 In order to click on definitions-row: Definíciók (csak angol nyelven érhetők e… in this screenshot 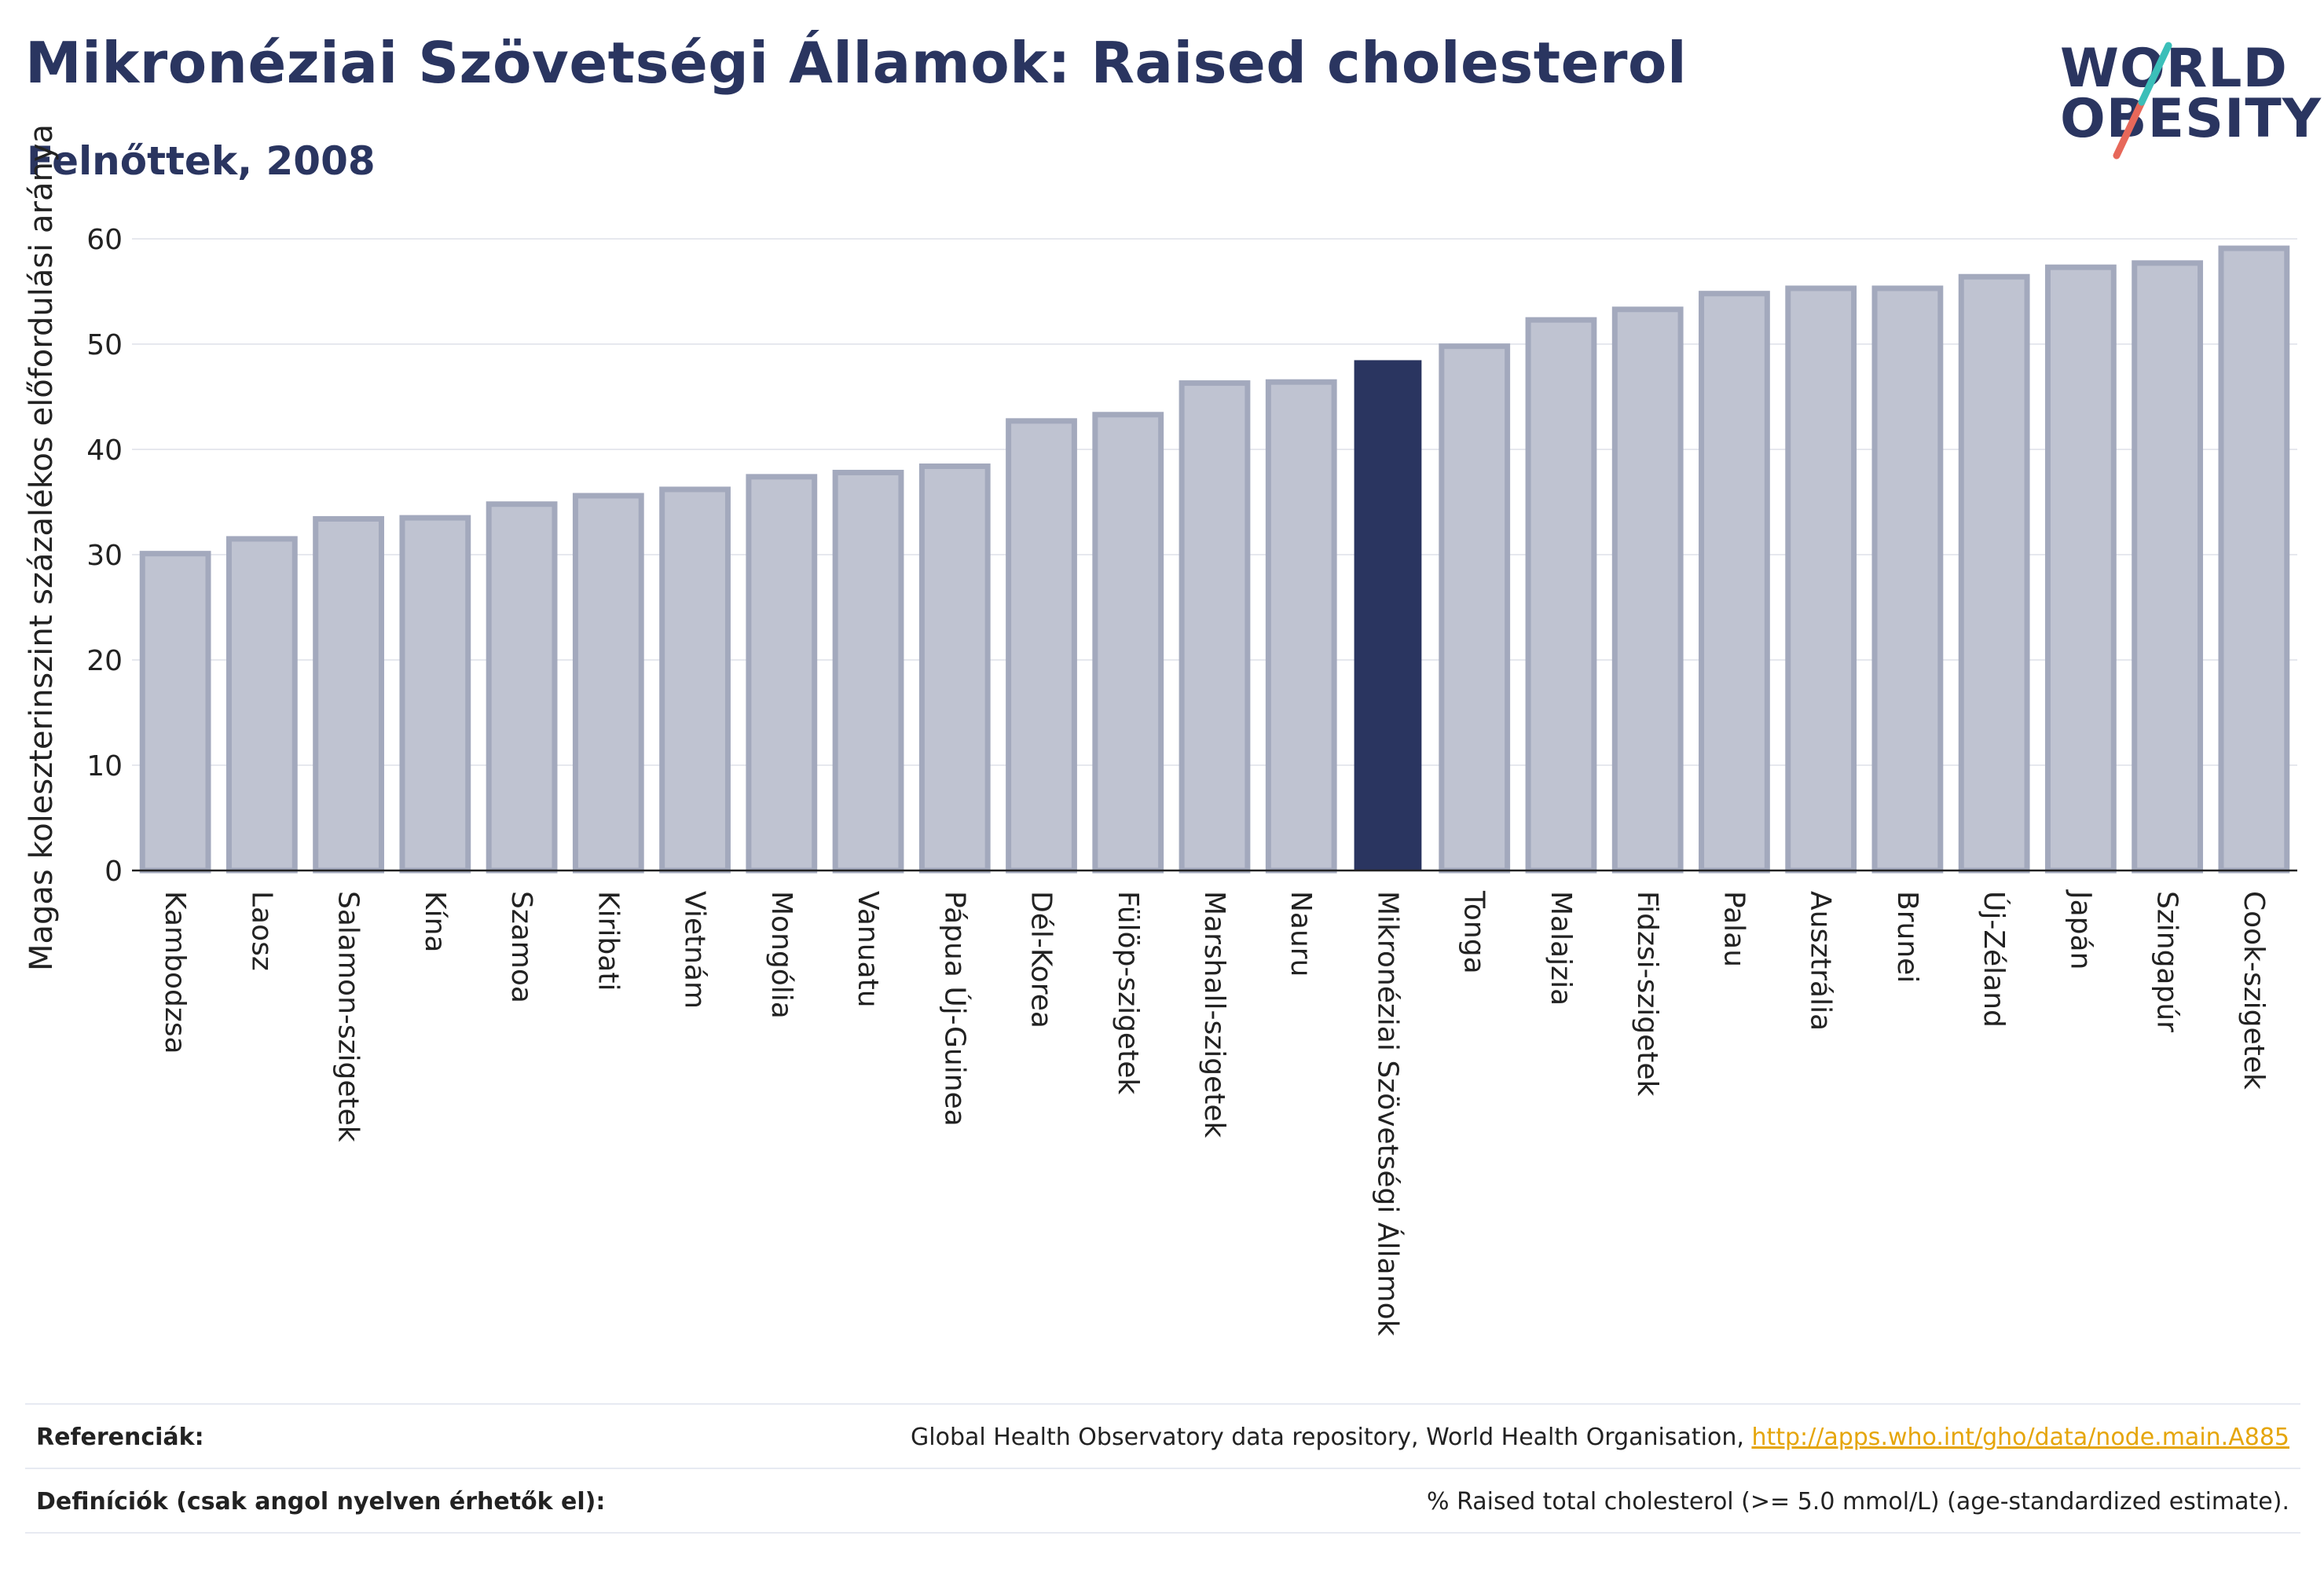, I will do `click(1162, 1501)`.